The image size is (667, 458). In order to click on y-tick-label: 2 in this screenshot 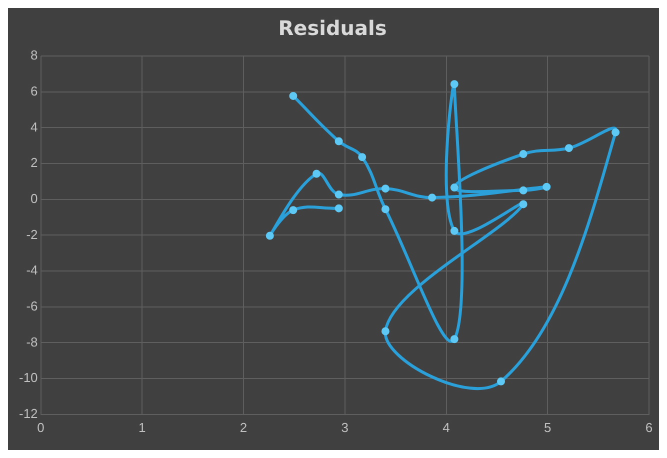, I will do `click(34, 162)`.